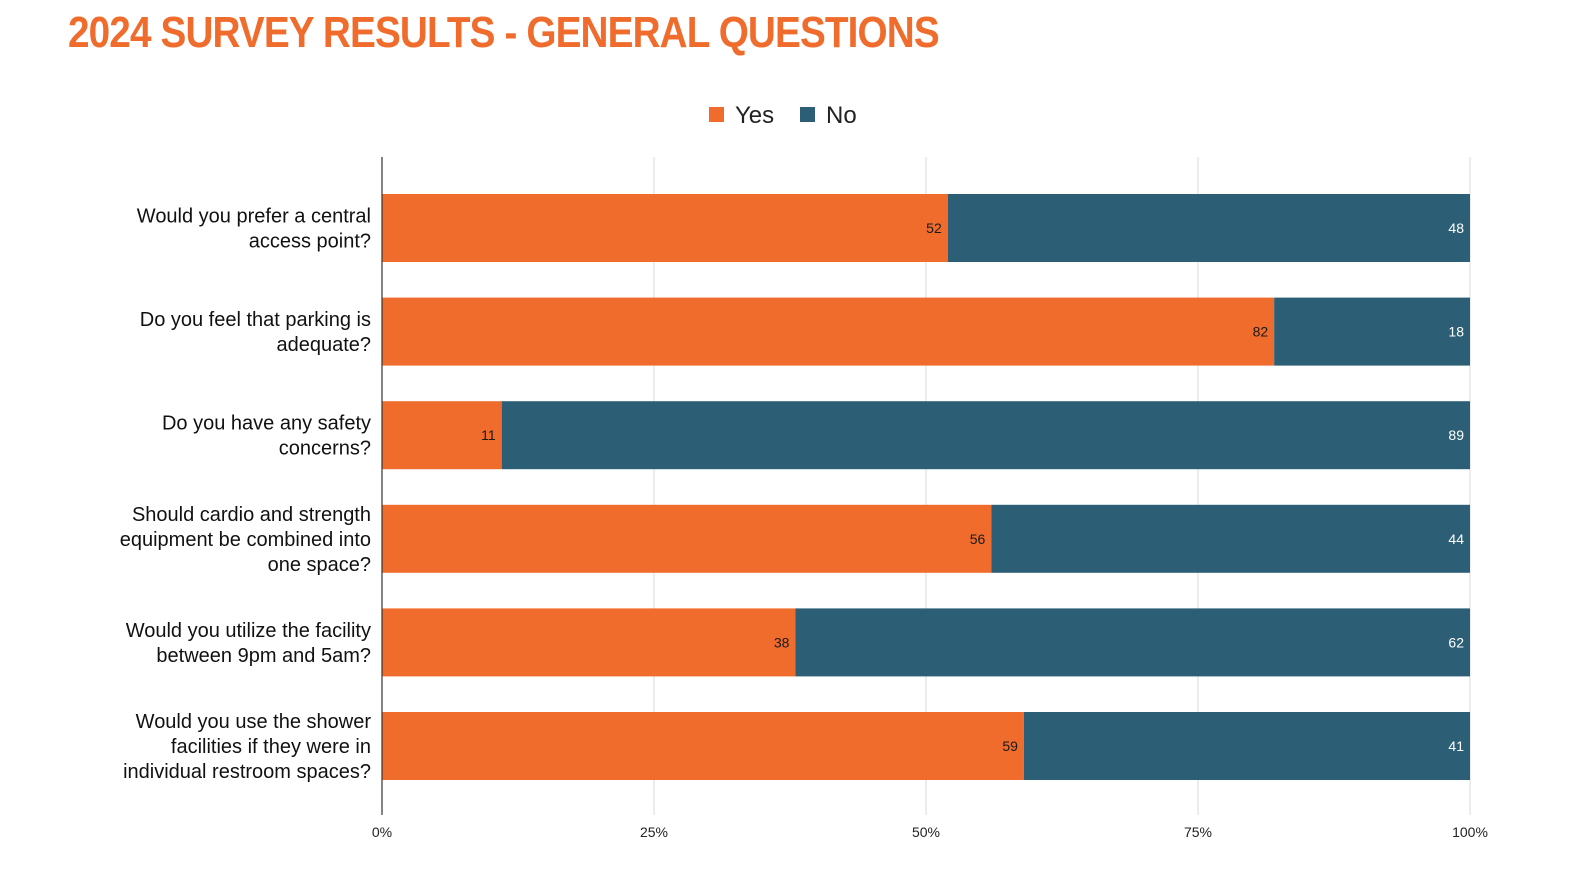  Describe the element at coordinates (716, 114) in the screenshot. I see `legend-swatch-yes` at that location.